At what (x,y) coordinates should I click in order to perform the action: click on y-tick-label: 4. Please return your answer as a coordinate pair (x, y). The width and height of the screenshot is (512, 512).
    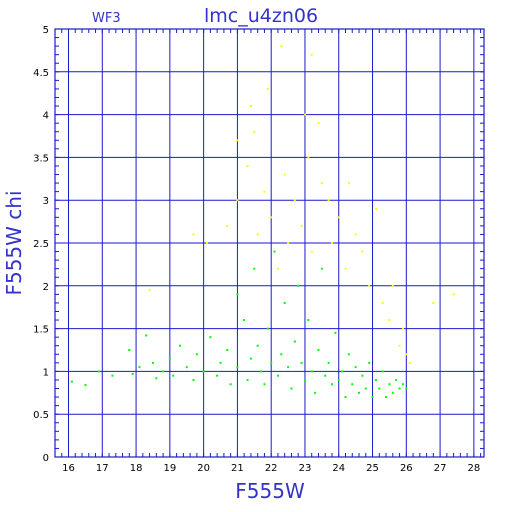
    Looking at the image, I should click on (46, 116).